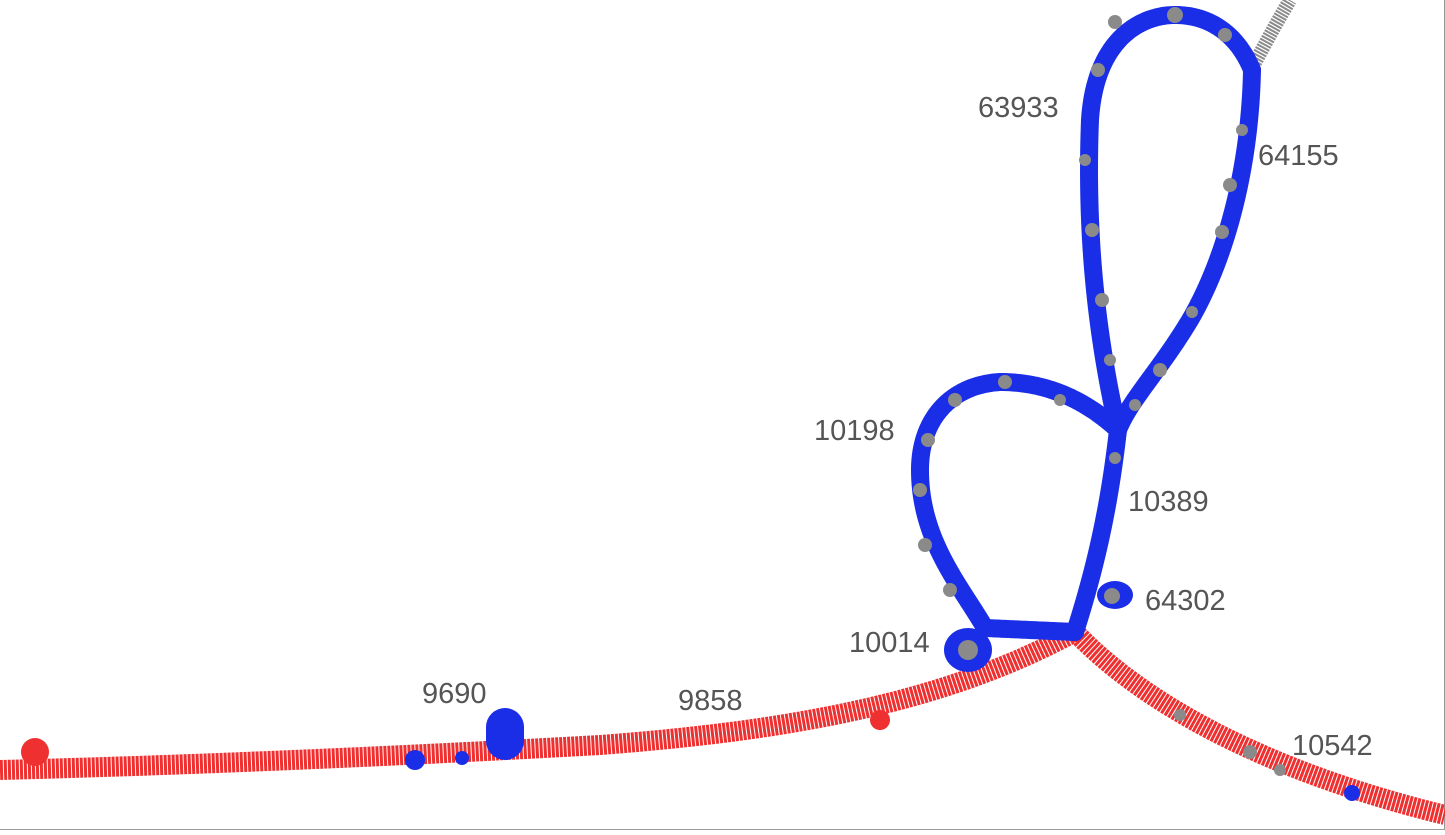 The height and width of the screenshot is (835, 1445). I want to click on blue-edge-bottom, so click(1030, 630).